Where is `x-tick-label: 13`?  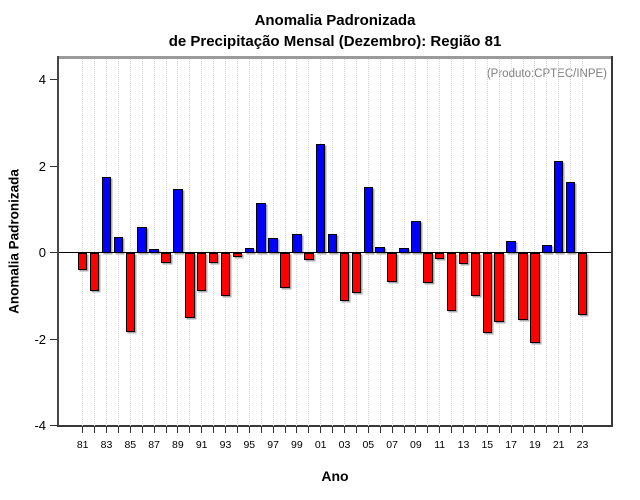 x-tick-label: 13 is located at coordinates (463, 445).